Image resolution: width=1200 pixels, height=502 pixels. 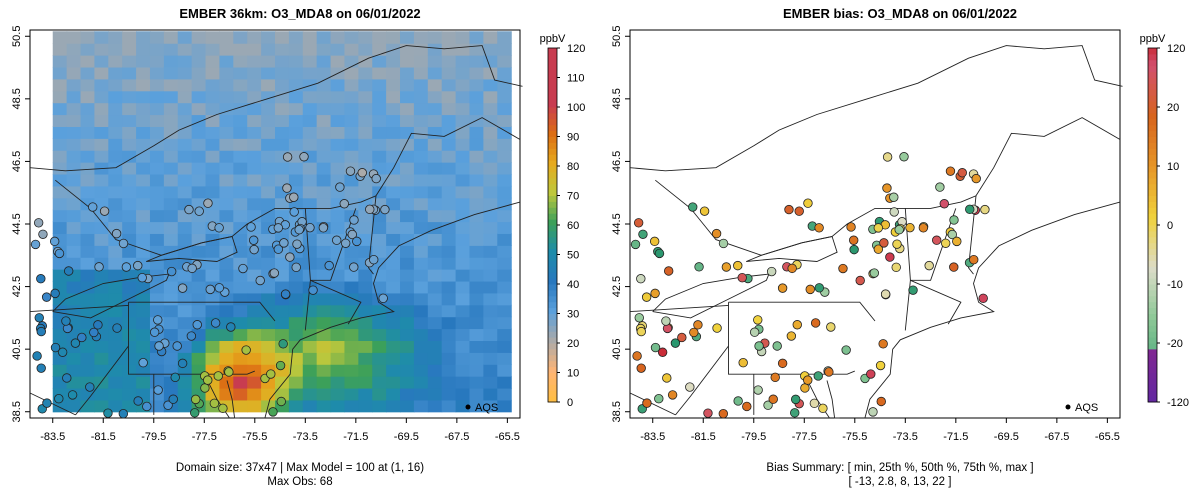 I want to click on x-tick-label: -77.5, so click(x=204, y=437).